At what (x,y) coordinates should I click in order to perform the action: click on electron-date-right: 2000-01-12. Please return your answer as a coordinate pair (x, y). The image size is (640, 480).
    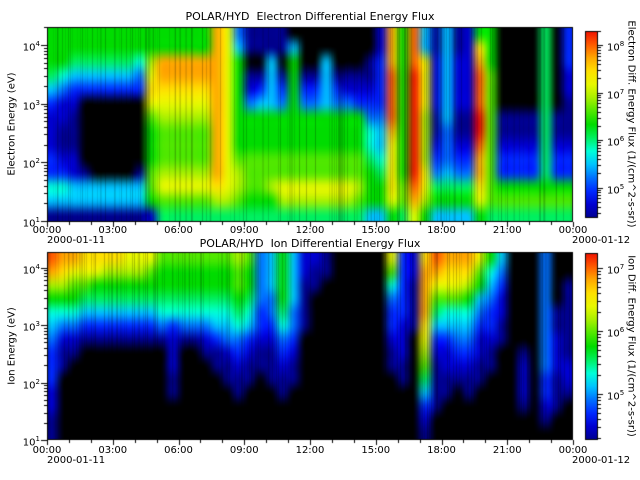
    Looking at the image, I should click on (601, 240).